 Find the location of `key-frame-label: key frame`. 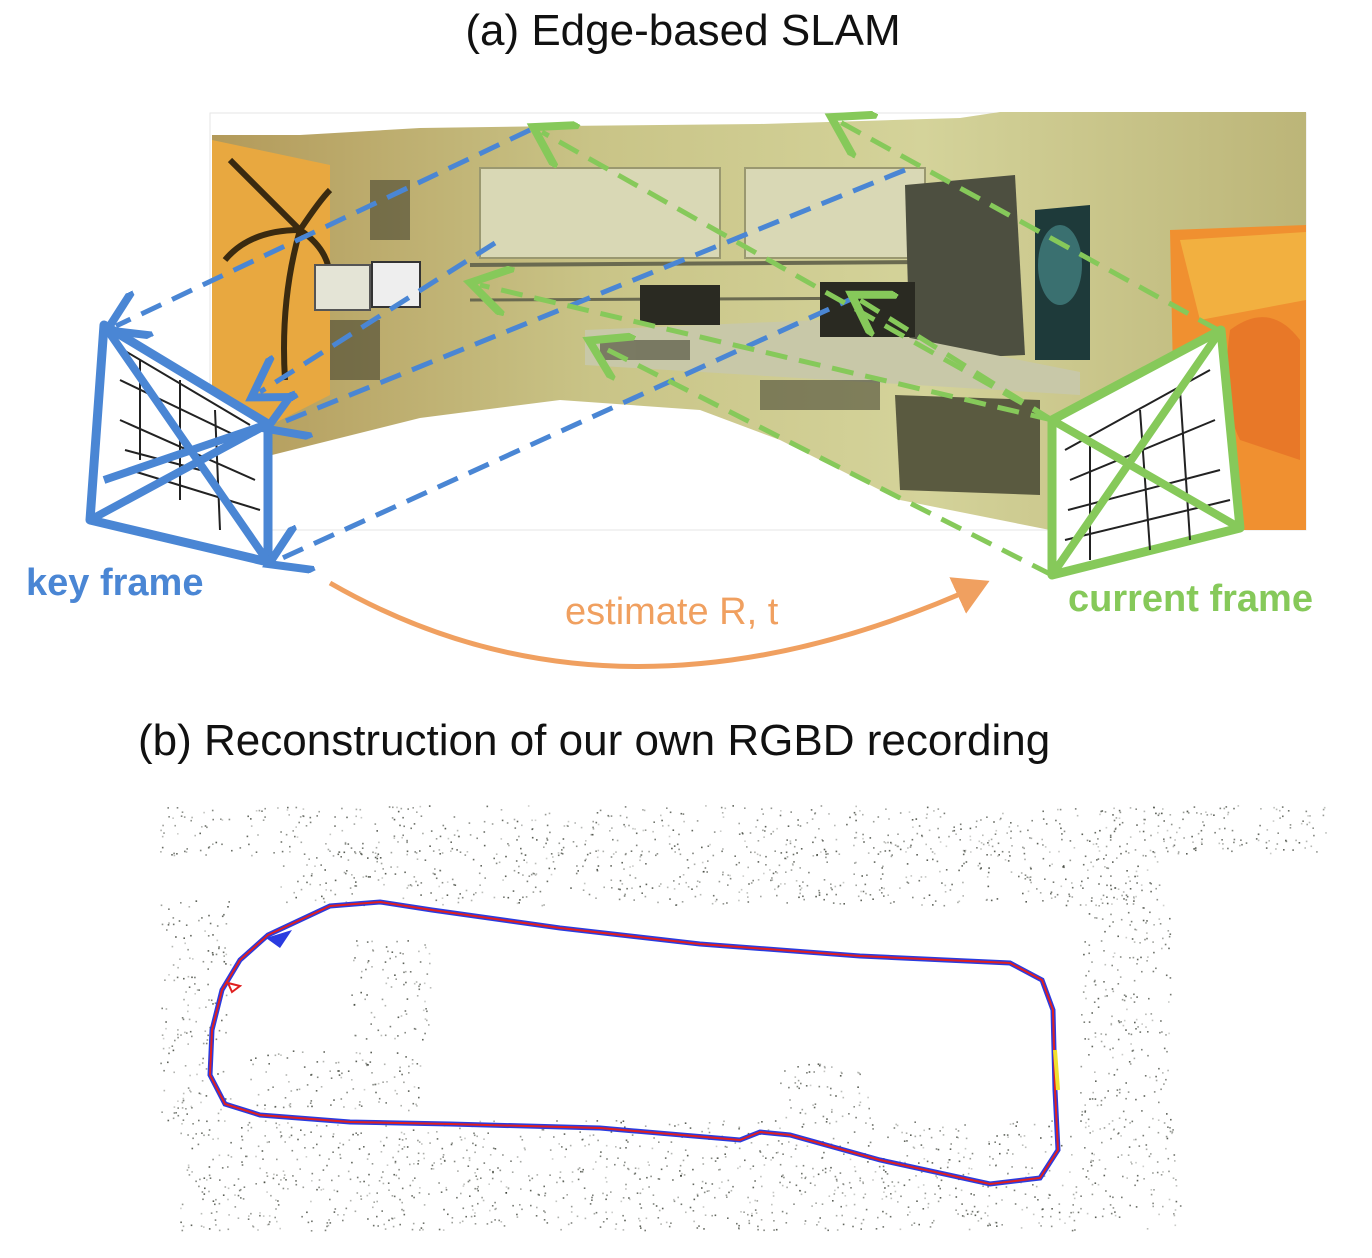

key-frame-label: key frame is located at coordinates (115, 583).